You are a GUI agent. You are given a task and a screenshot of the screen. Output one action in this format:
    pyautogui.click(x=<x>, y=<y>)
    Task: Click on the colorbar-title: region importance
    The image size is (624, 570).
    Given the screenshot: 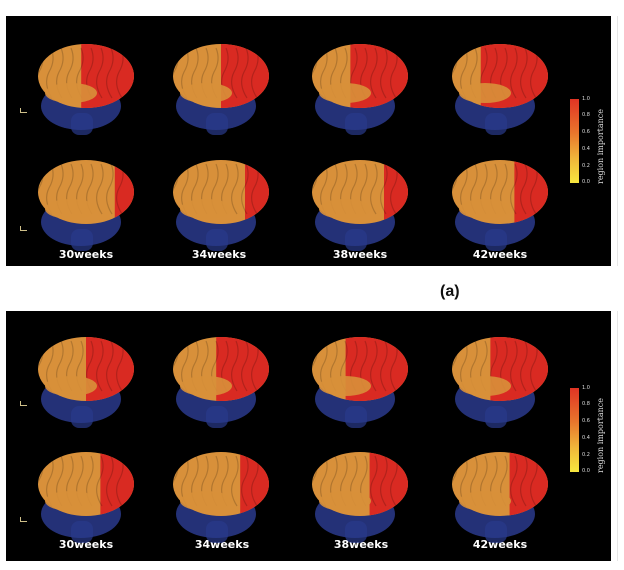 What is the action you would take?
    pyautogui.click(x=600, y=435)
    